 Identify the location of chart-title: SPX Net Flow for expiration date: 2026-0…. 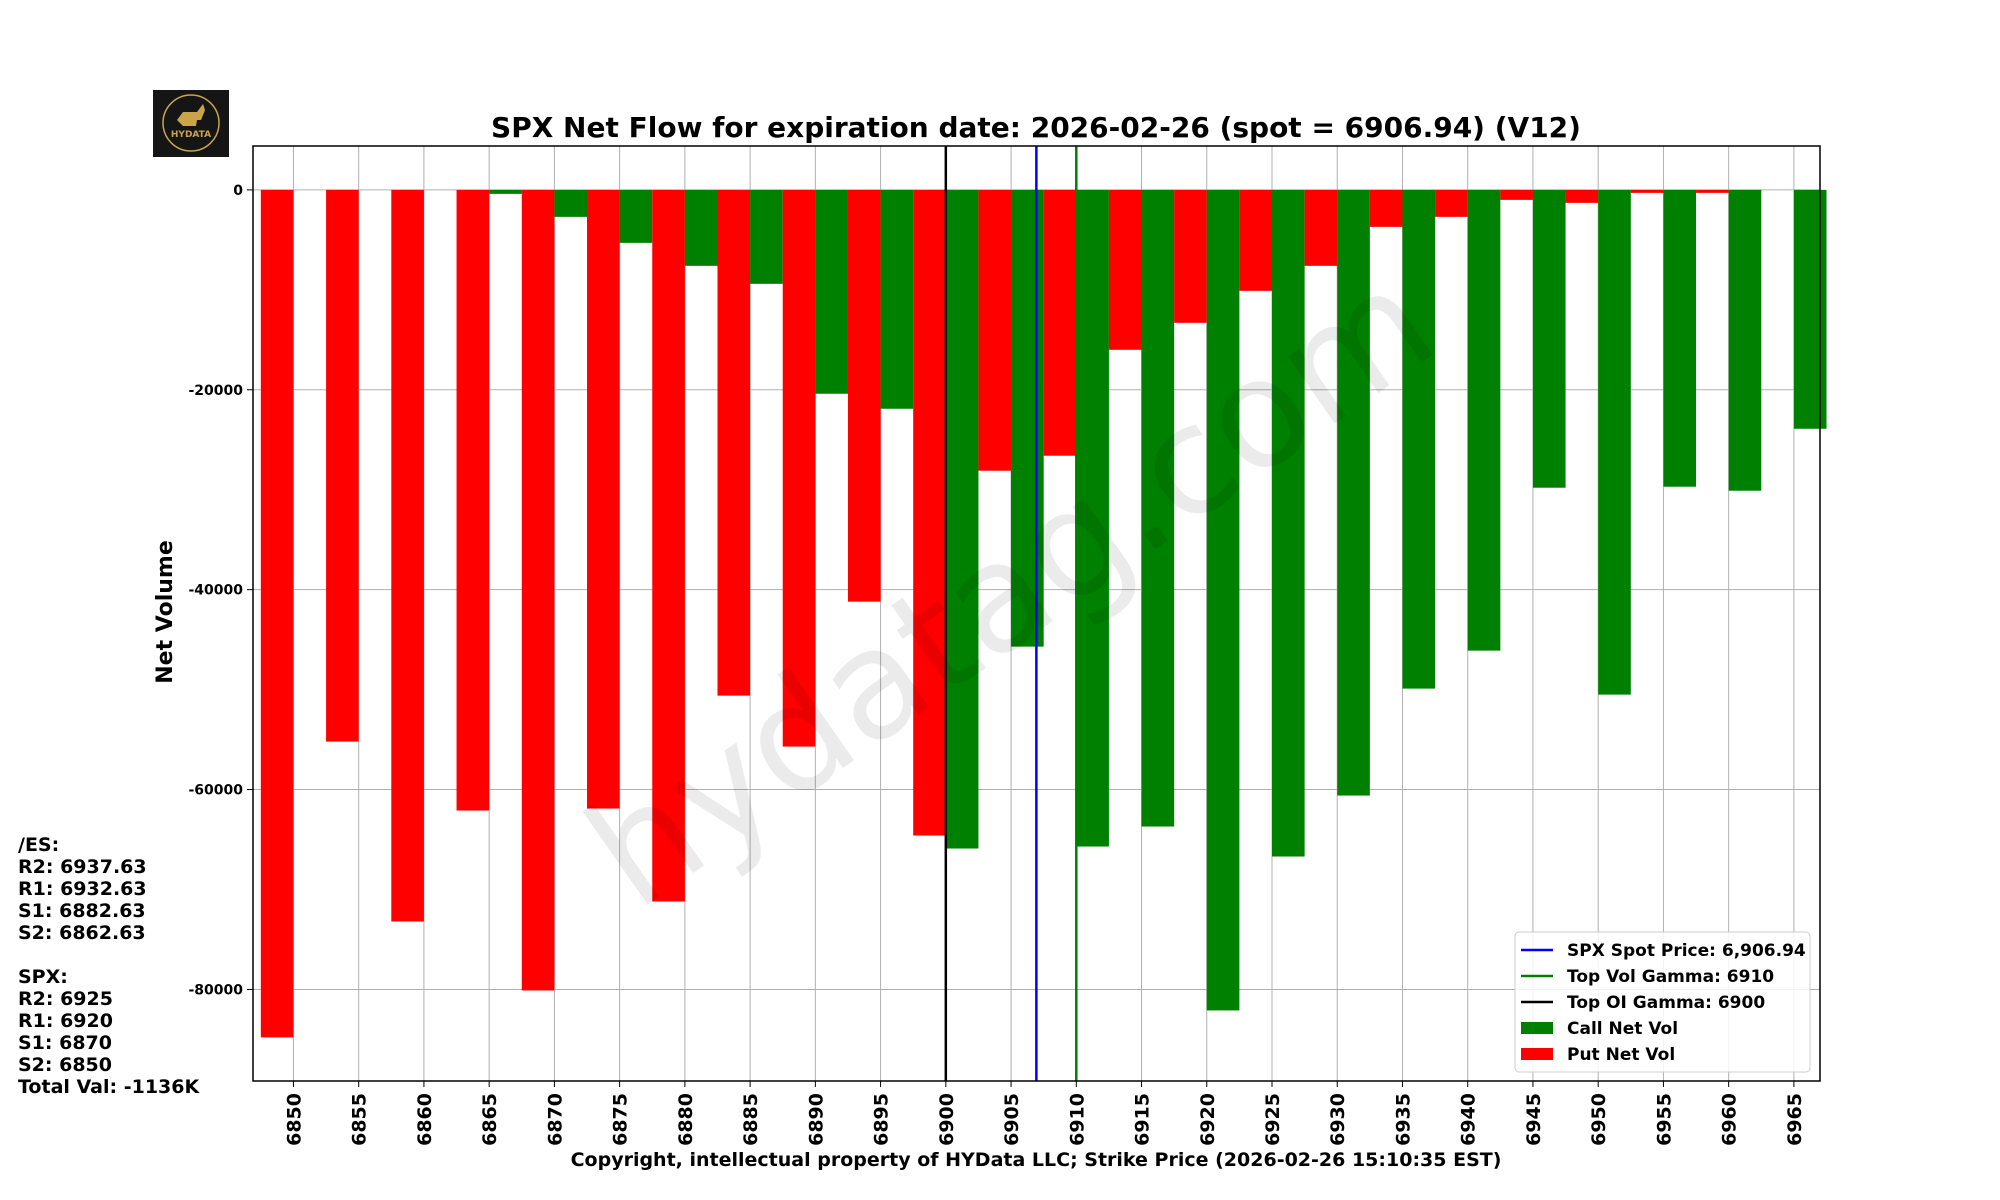
(1036, 127).